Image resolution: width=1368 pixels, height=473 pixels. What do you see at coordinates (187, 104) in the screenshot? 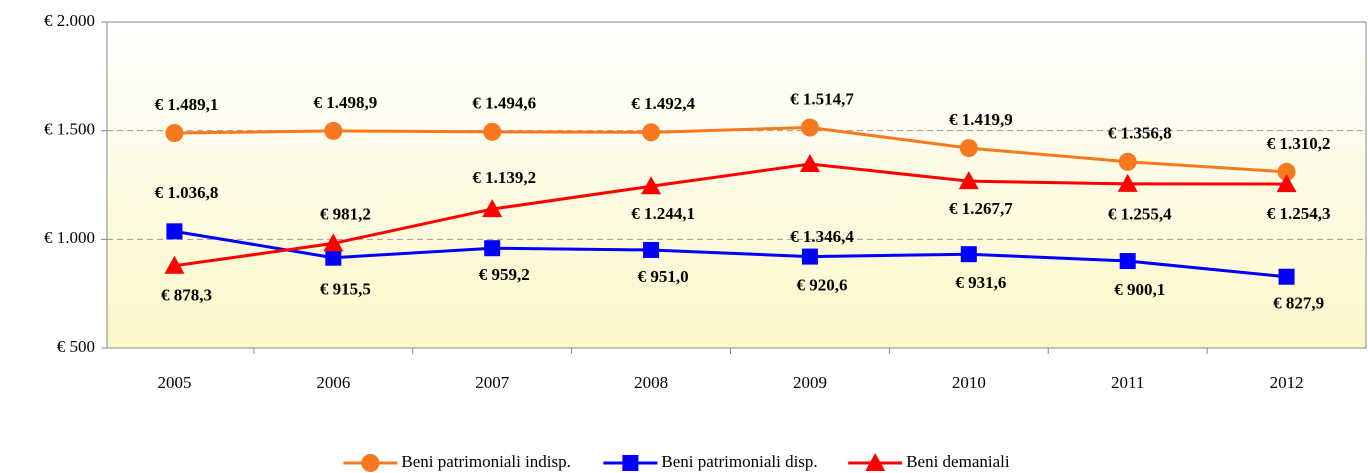
I see `value-label: € 1.489,1` at bounding box center [187, 104].